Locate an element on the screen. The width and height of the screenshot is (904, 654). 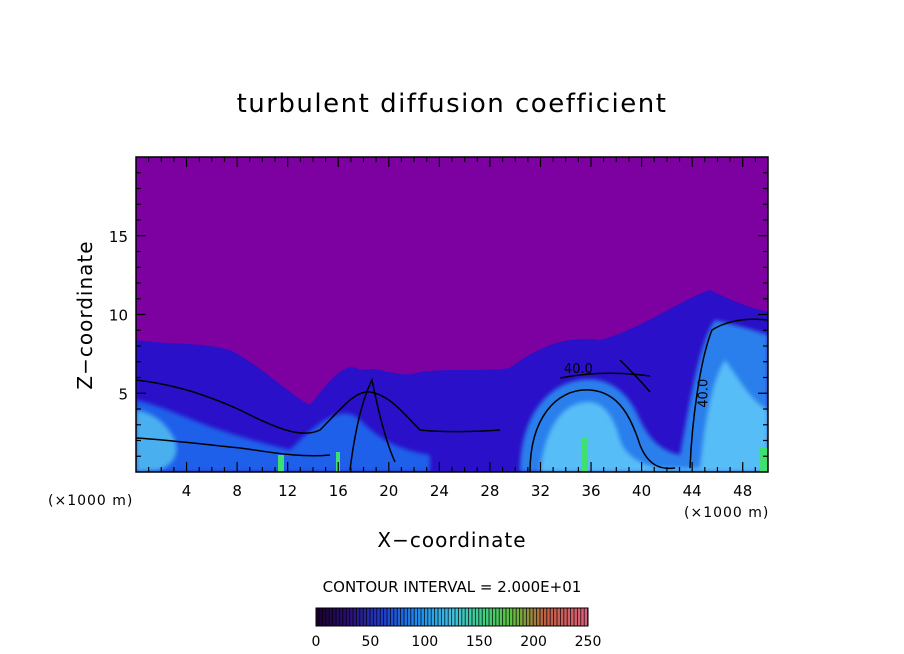
field-mid-zone-left is located at coordinates (283, 436).